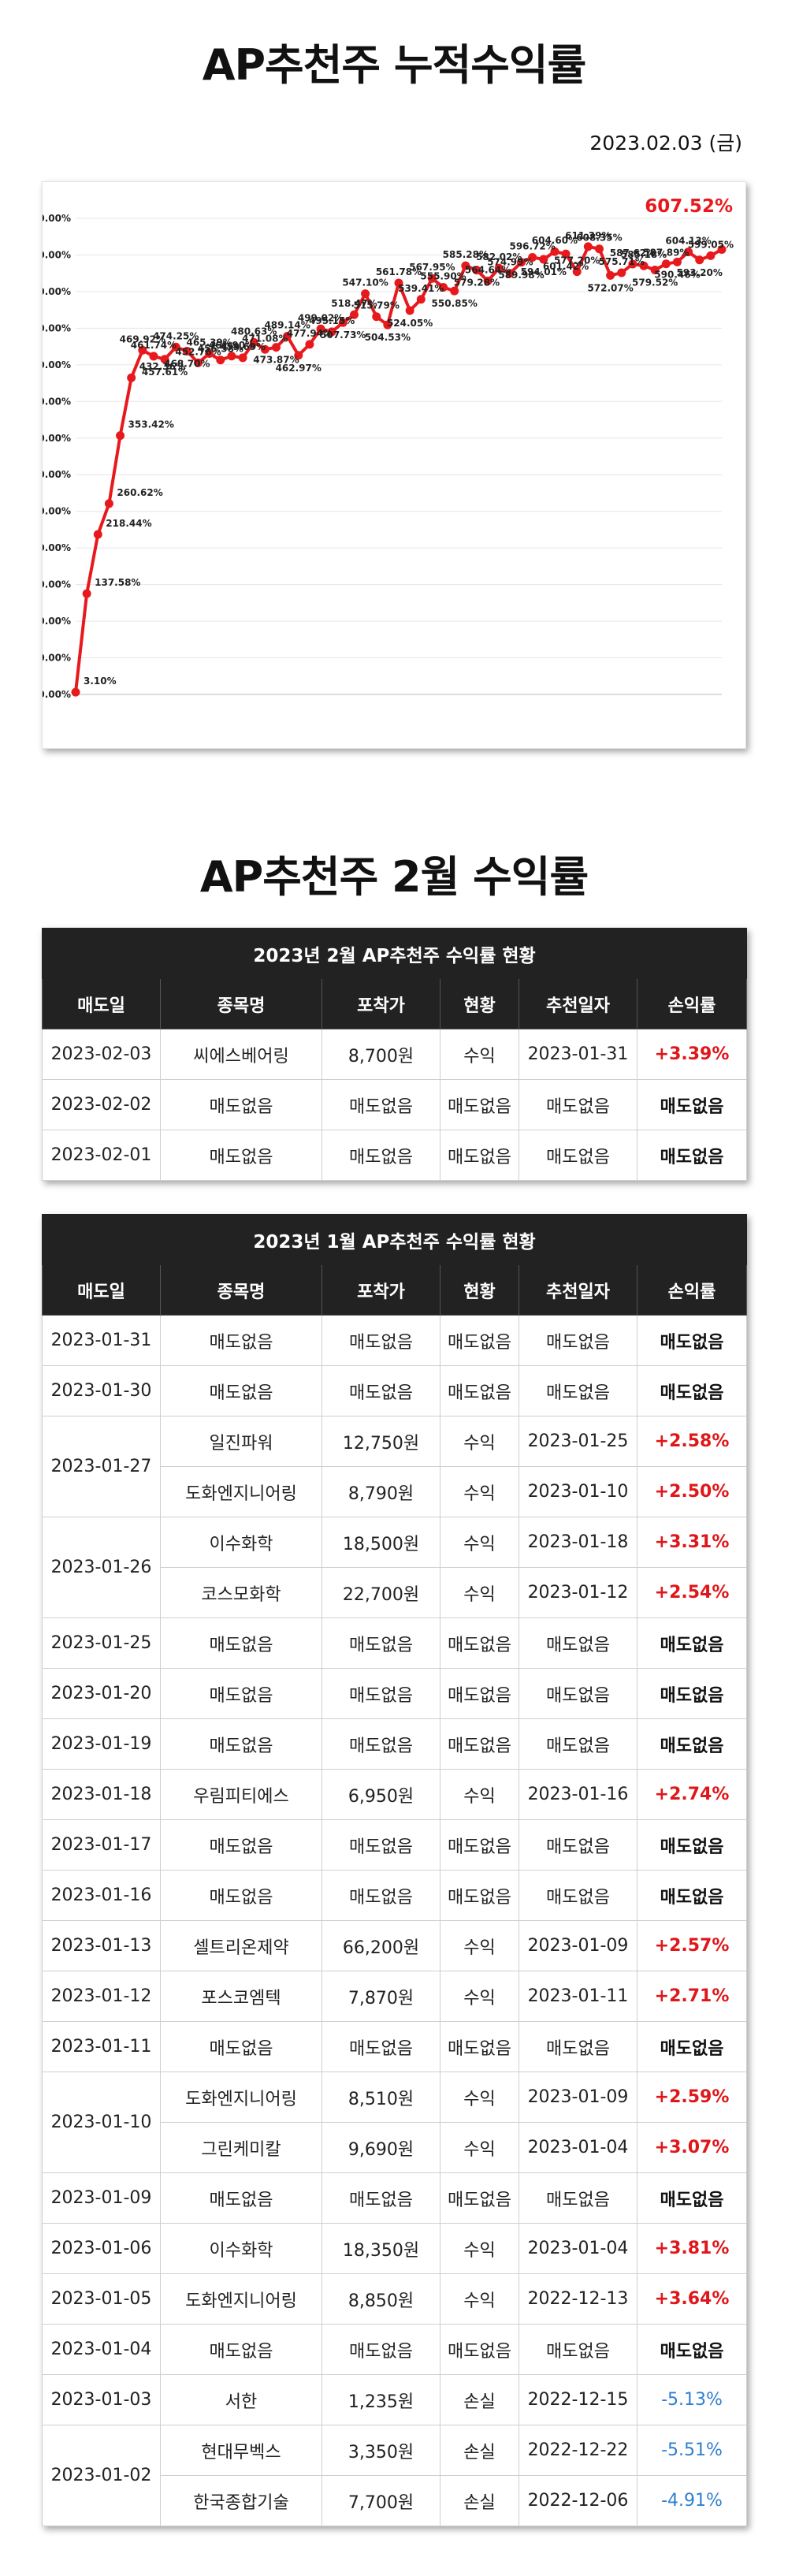  Describe the element at coordinates (57, 547) in the screenshot. I see `y-tick-label: 200.00%` at that location.